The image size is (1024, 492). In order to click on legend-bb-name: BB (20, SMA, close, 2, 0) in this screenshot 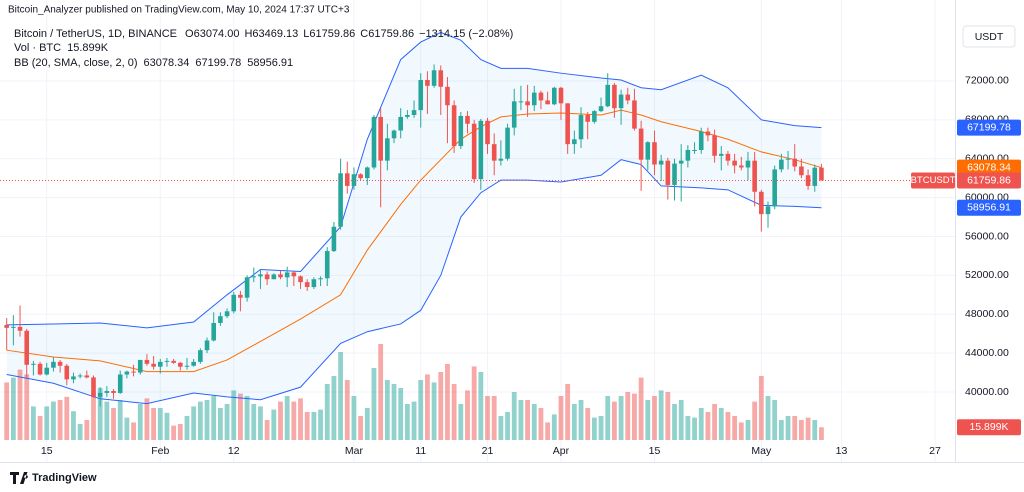, I will do `click(76, 63)`.